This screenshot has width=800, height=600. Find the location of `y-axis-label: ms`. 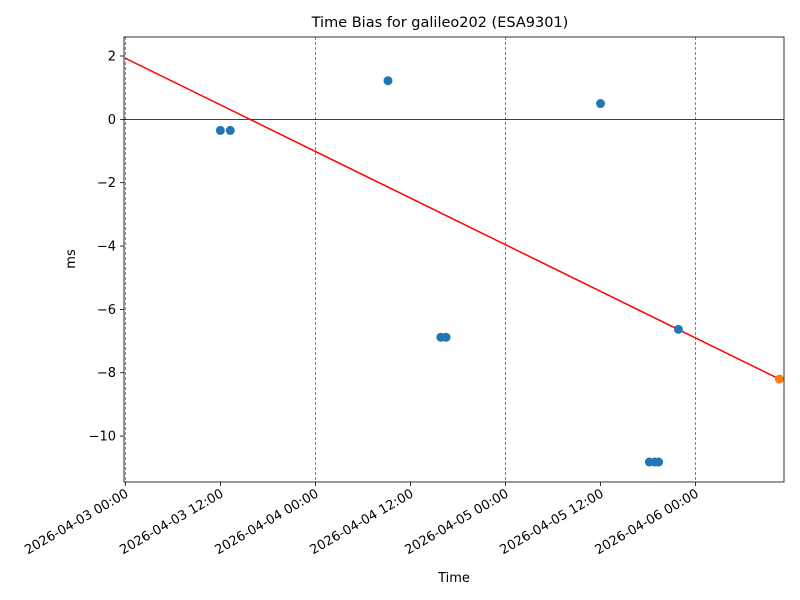

y-axis-label: ms is located at coordinates (71, 259).